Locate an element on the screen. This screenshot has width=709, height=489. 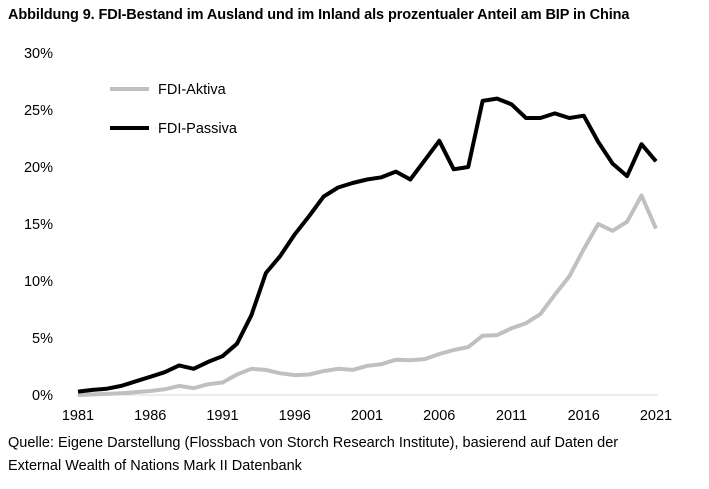
y-tick-label: 30% is located at coordinates (38, 54).